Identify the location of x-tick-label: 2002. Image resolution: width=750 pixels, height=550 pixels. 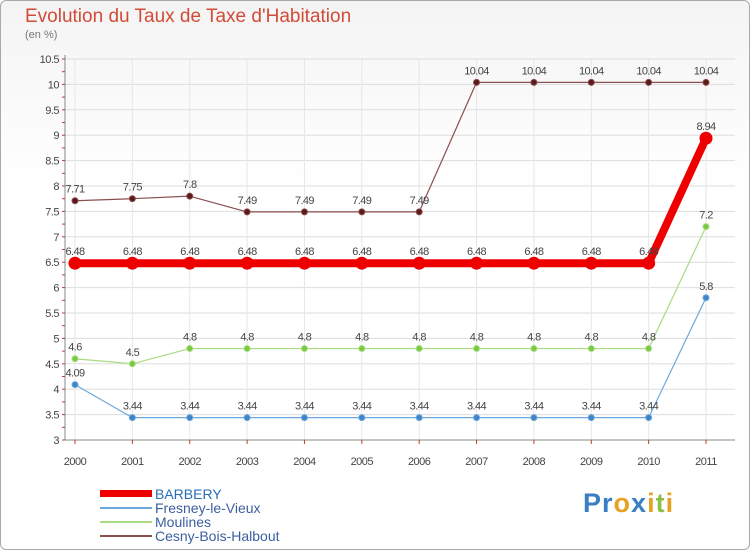
(189, 462).